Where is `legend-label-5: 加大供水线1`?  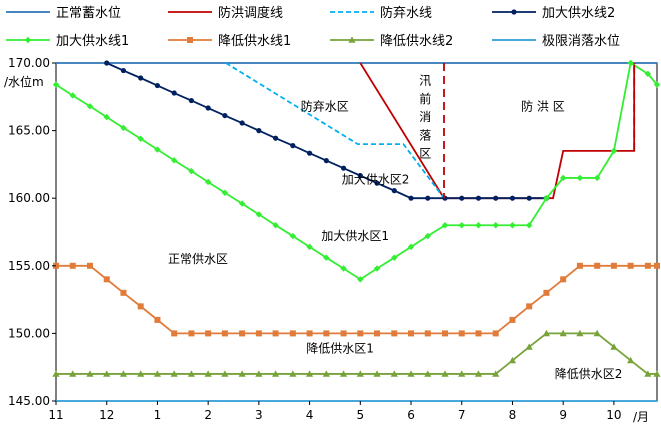
legend-label-5: 加大供水线1 is located at coordinates (92, 41).